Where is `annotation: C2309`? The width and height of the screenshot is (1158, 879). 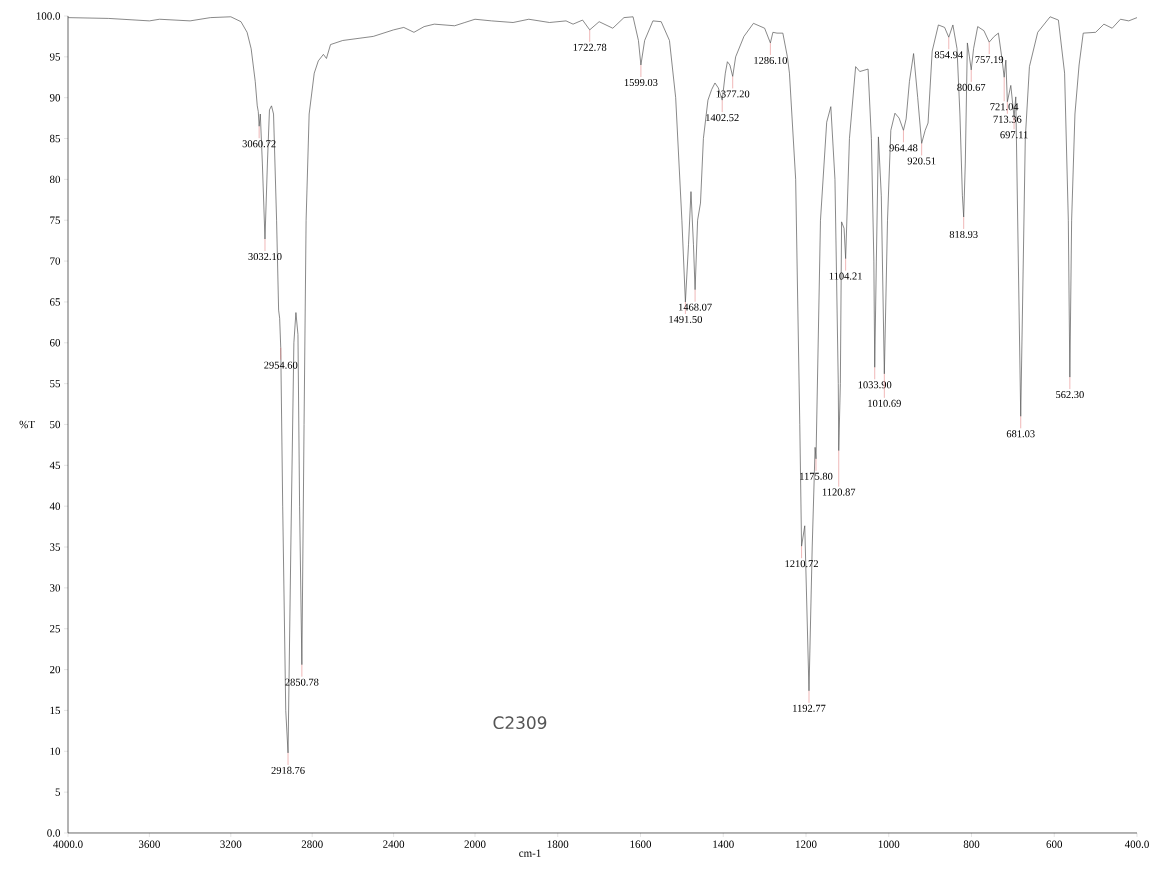 annotation: C2309 is located at coordinates (520, 723).